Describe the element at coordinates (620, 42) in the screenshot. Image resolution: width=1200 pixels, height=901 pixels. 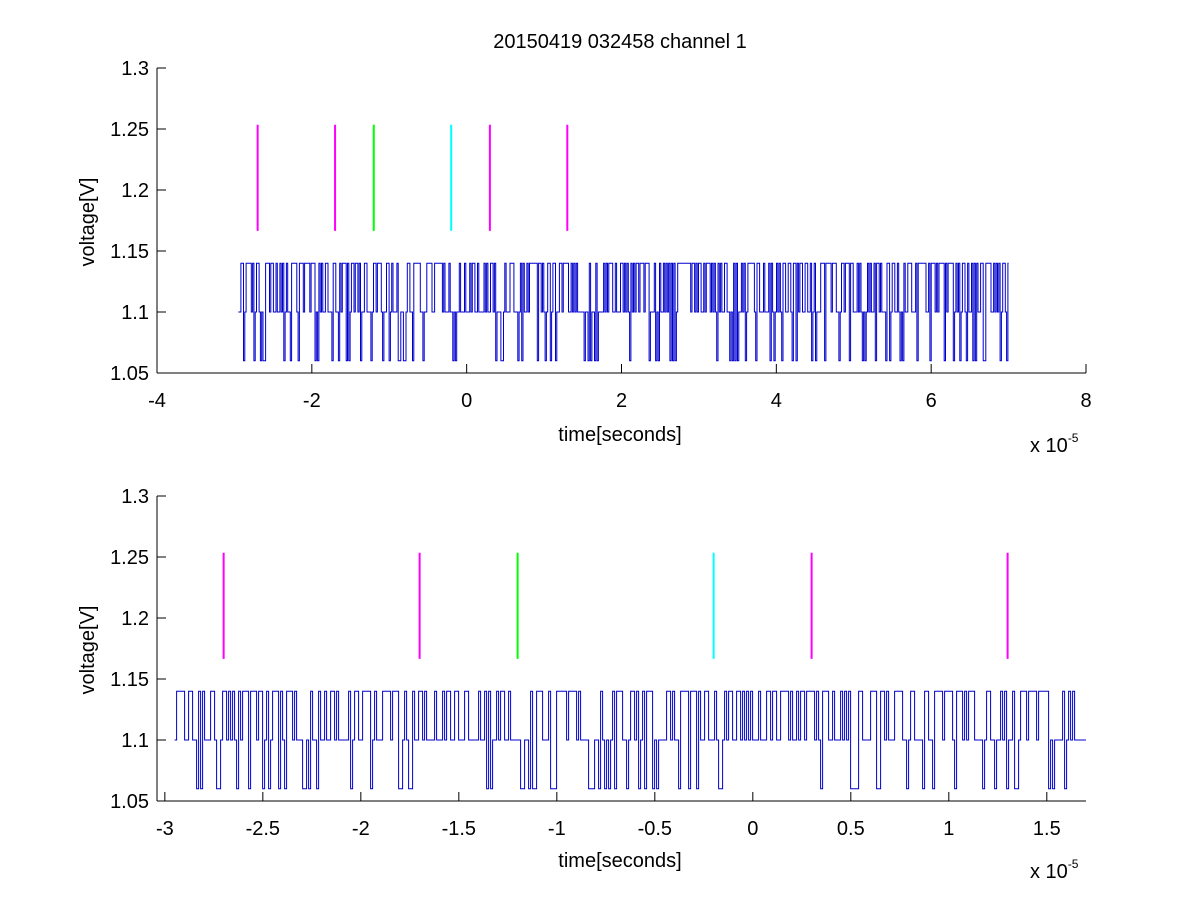
I see `figure-title: 20150419 032458 channel 1` at that location.